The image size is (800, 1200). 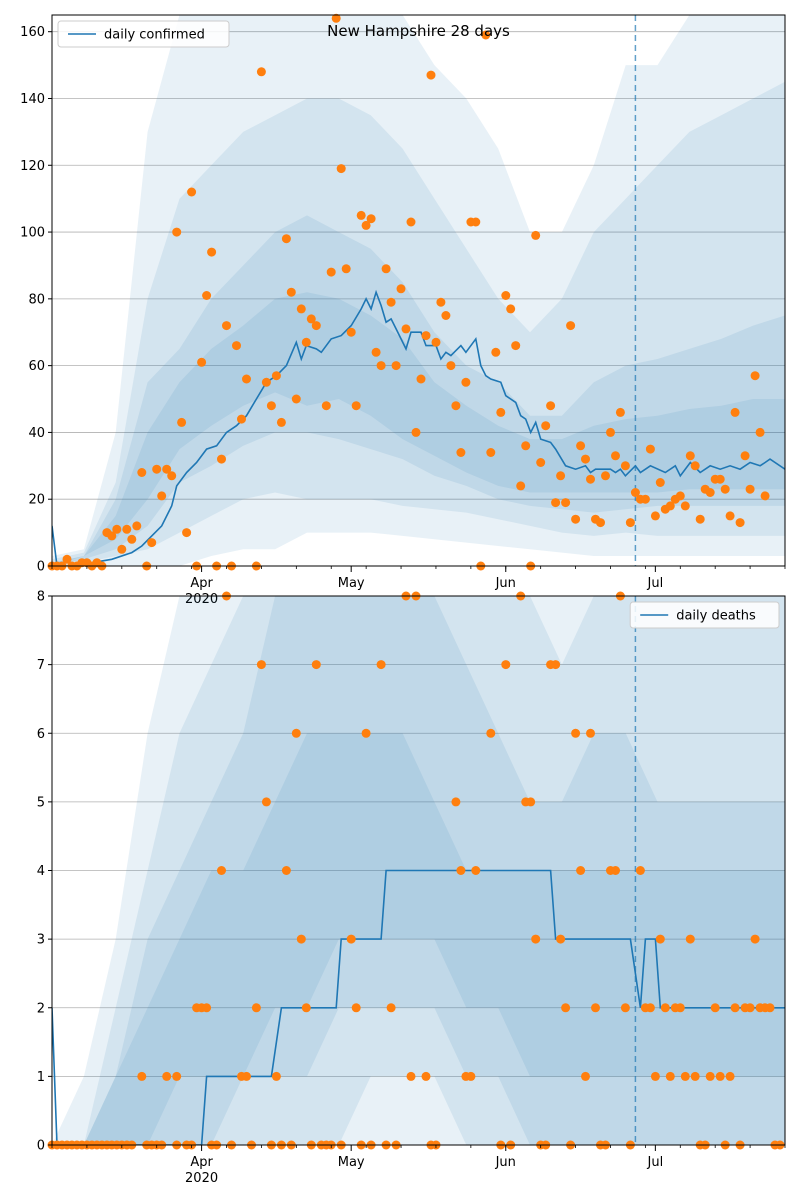 I want to click on y-tick-label: 0, so click(x=41, y=567).